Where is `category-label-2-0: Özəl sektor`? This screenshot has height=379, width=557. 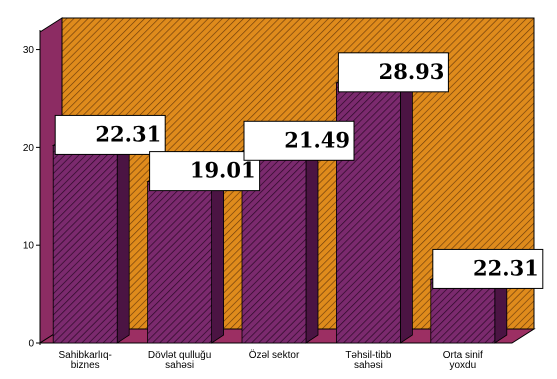
category-label-2-0: Özəl sektor is located at coordinates (274, 355).